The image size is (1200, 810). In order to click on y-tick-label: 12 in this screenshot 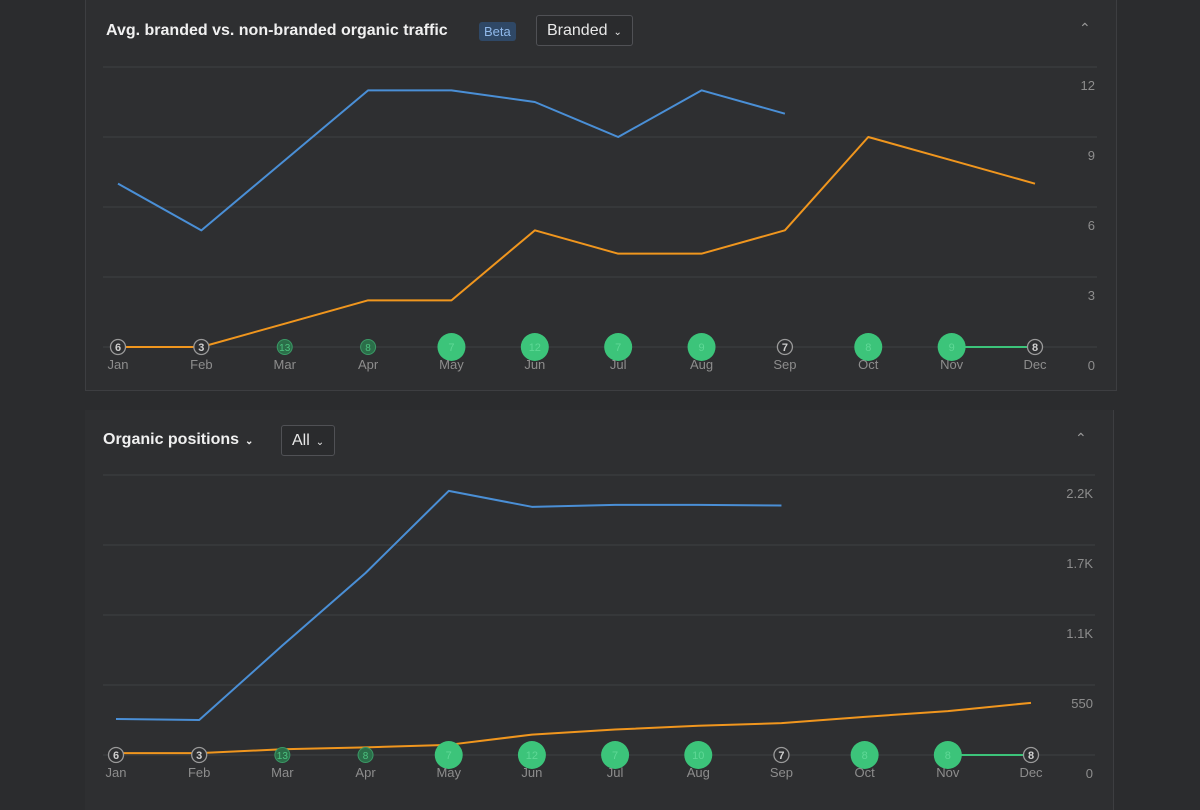, I will do `click(1088, 85)`.